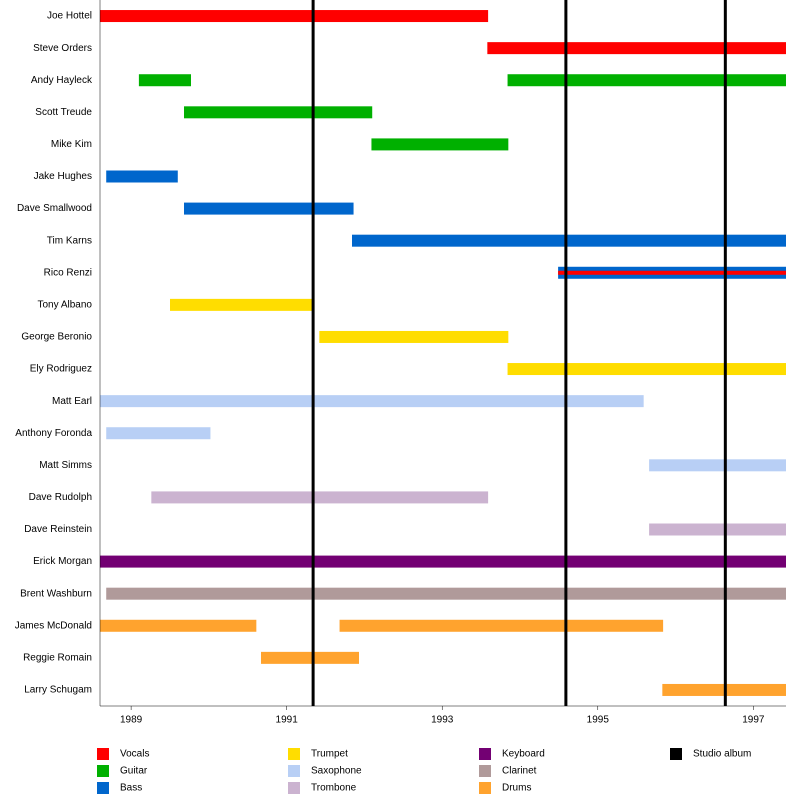 Image resolution: width=800 pixels, height=800 pixels. What do you see at coordinates (131, 720) in the screenshot?
I see `x-tick-label: 1989` at bounding box center [131, 720].